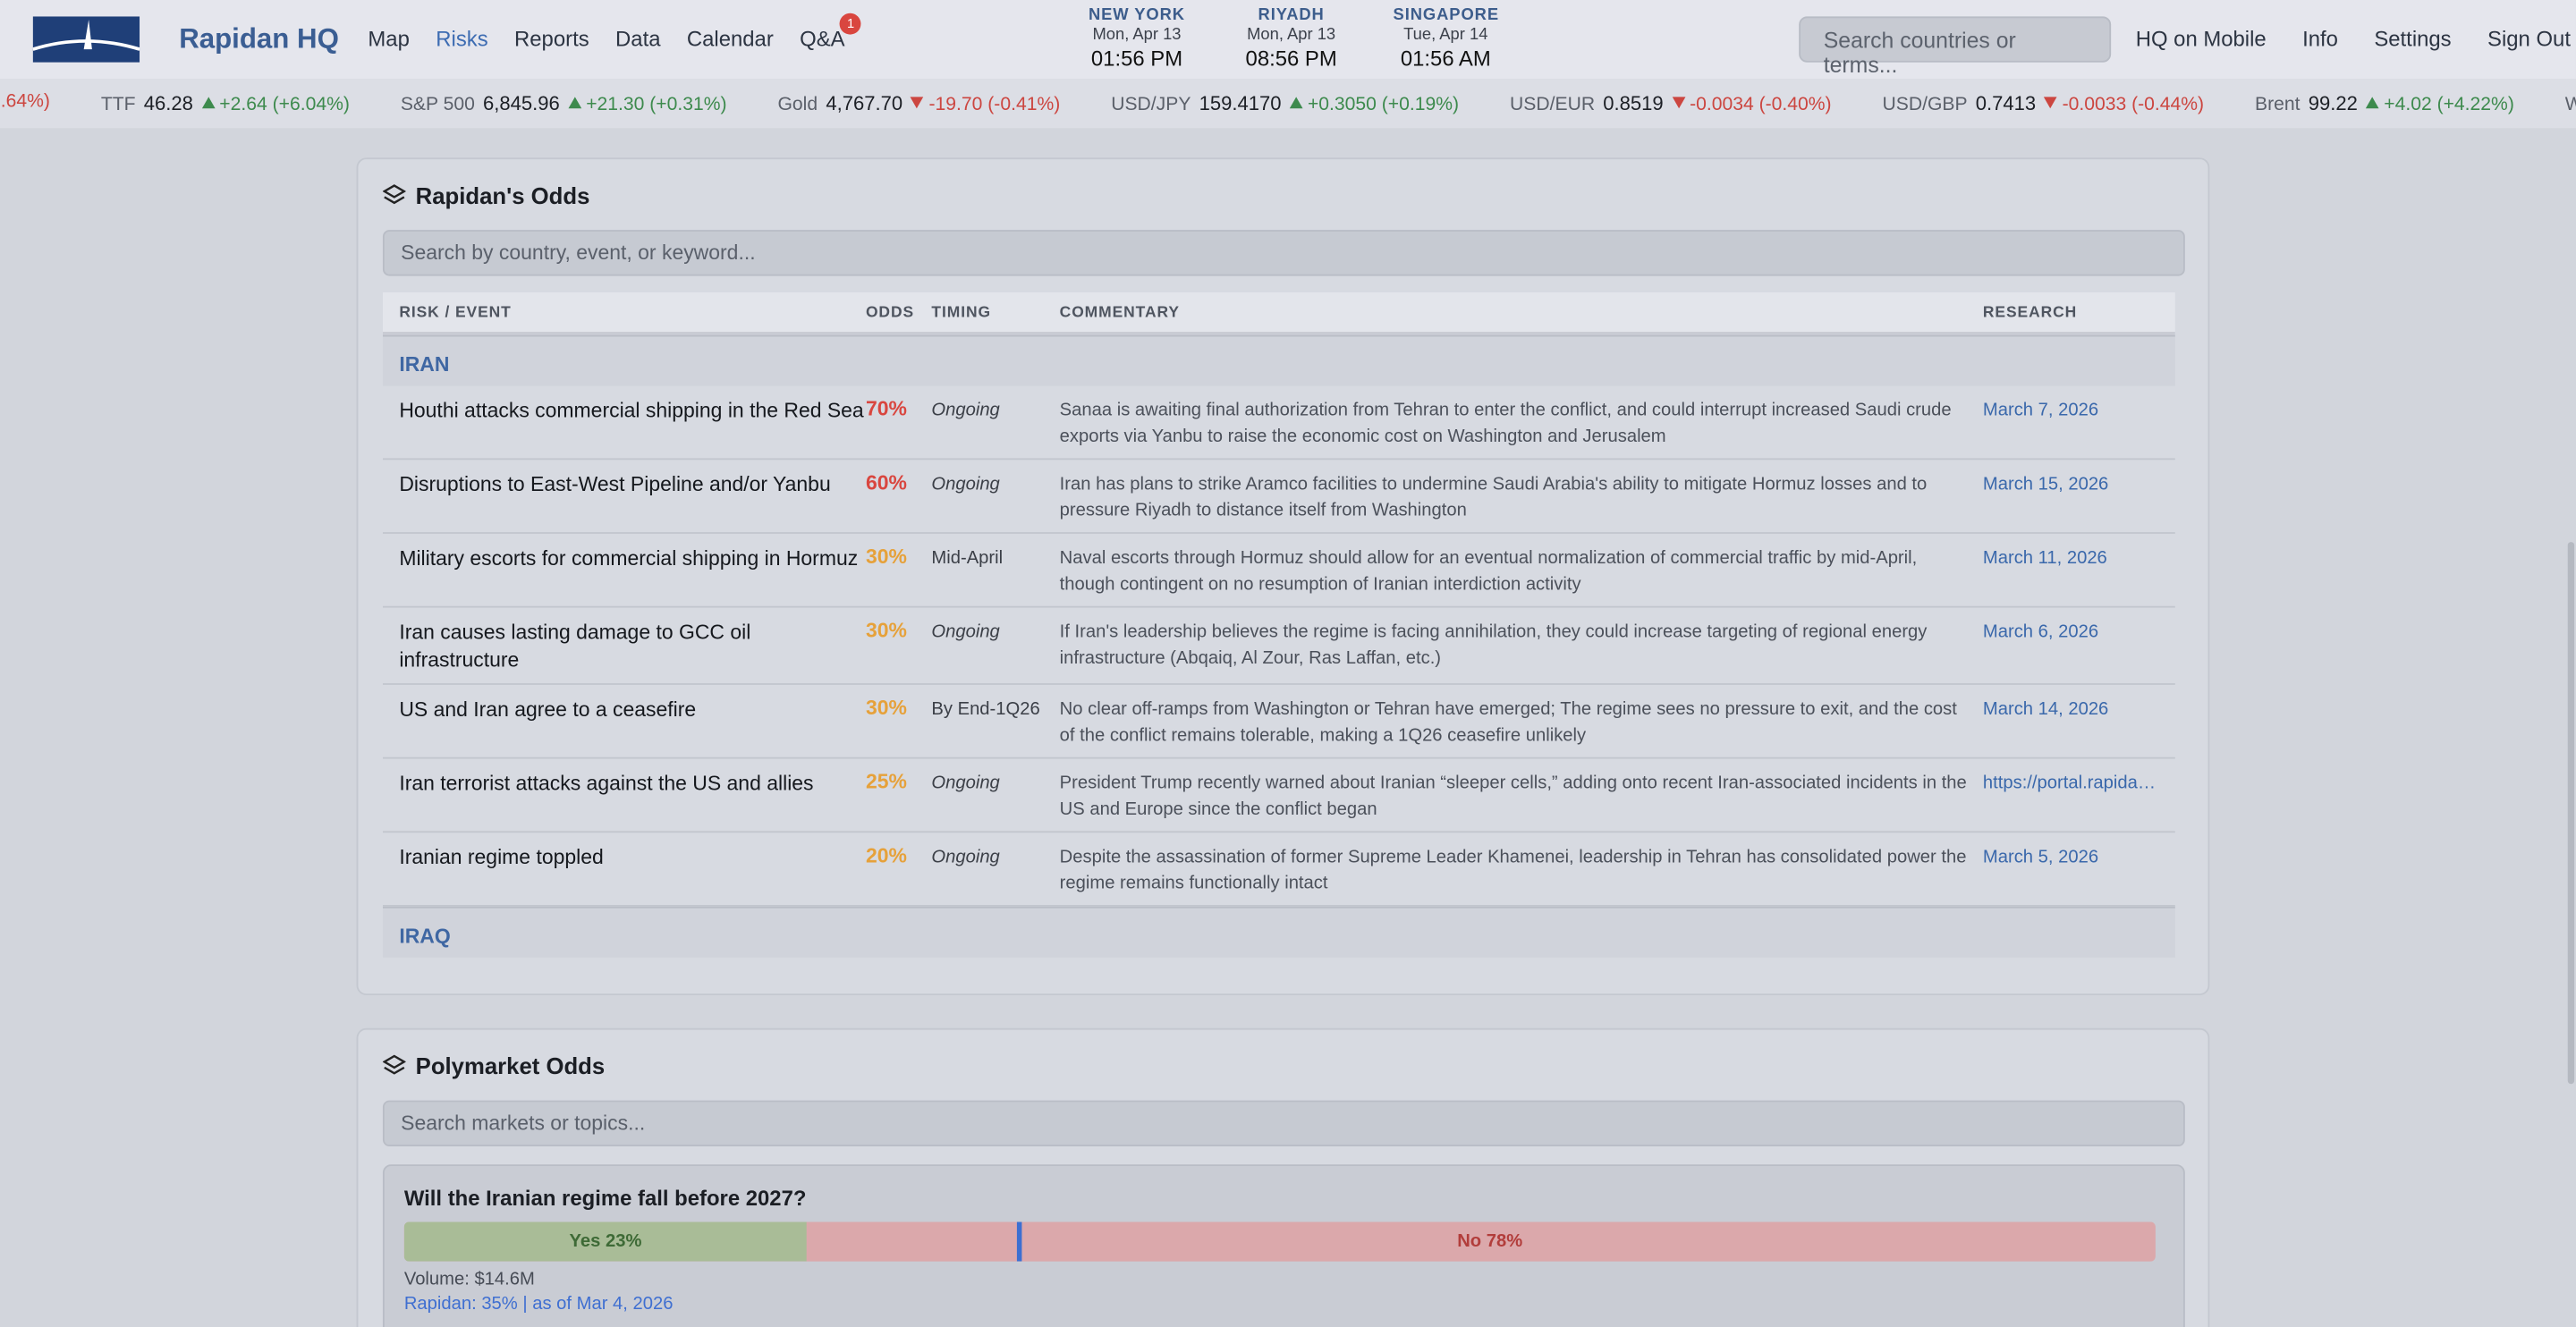  I want to click on research-link: March 6, 2026, so click(2040, 632).